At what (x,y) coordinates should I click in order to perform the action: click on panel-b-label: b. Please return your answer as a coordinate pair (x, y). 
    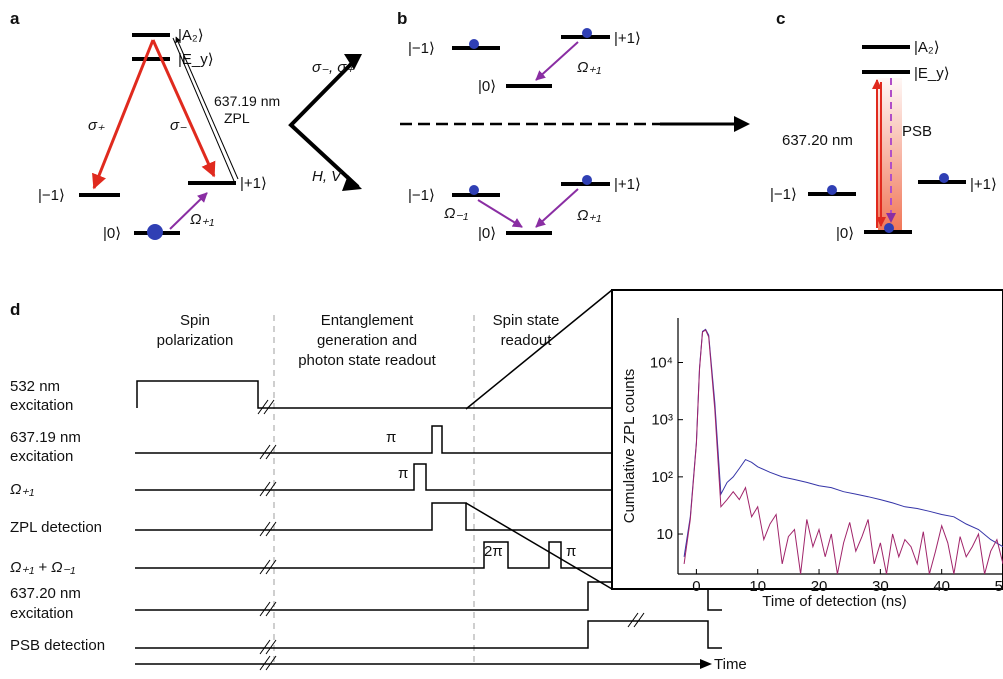
    Looking at the image, I should click on (402, 18).